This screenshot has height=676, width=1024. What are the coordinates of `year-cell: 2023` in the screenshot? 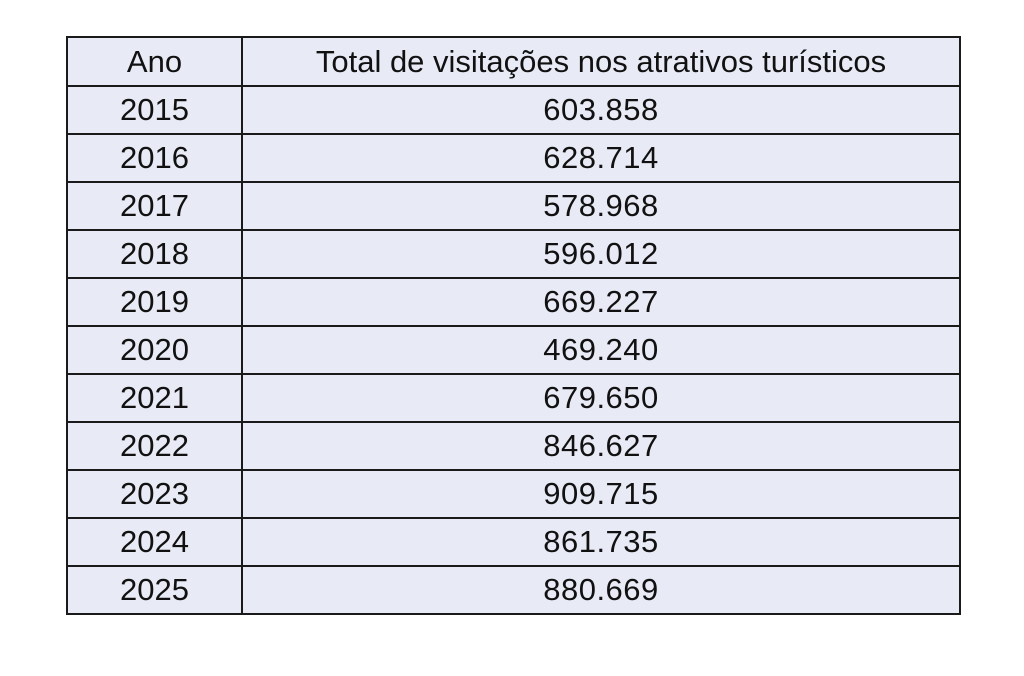 It's located at (154, 494).